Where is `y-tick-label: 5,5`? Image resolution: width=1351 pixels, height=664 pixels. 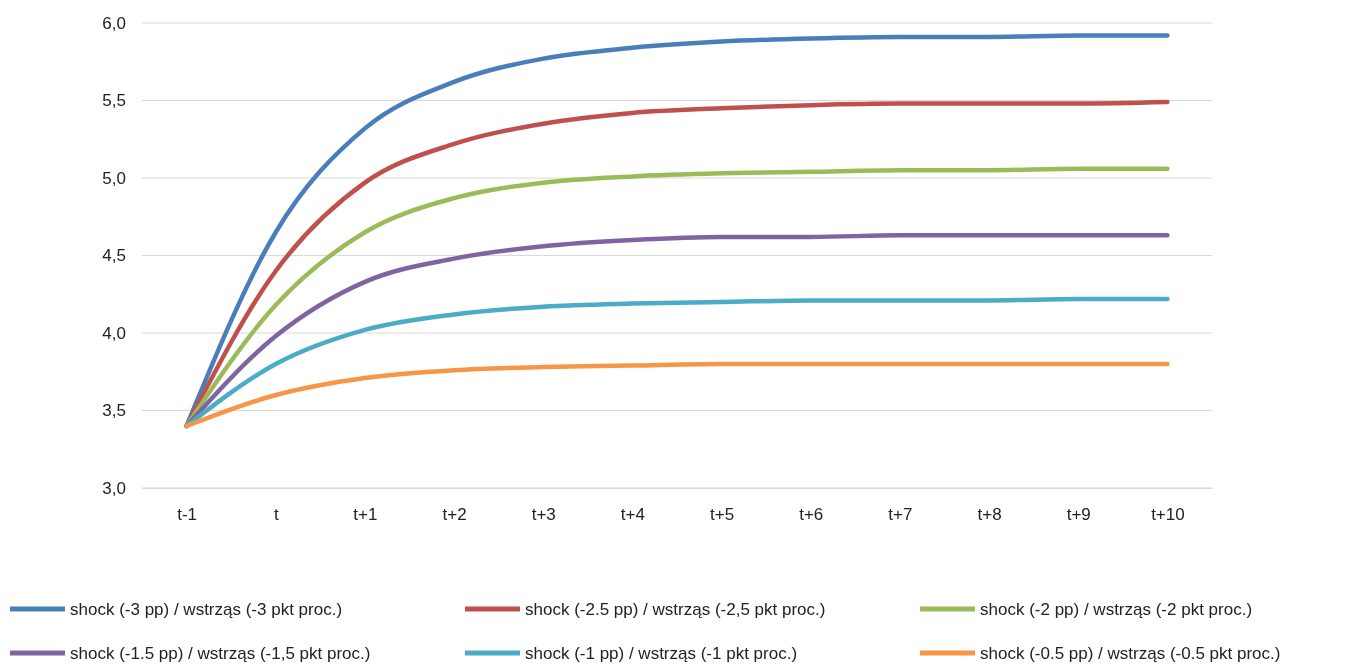 y-tick-label: 5,5 is located at coordinates (114, 101).